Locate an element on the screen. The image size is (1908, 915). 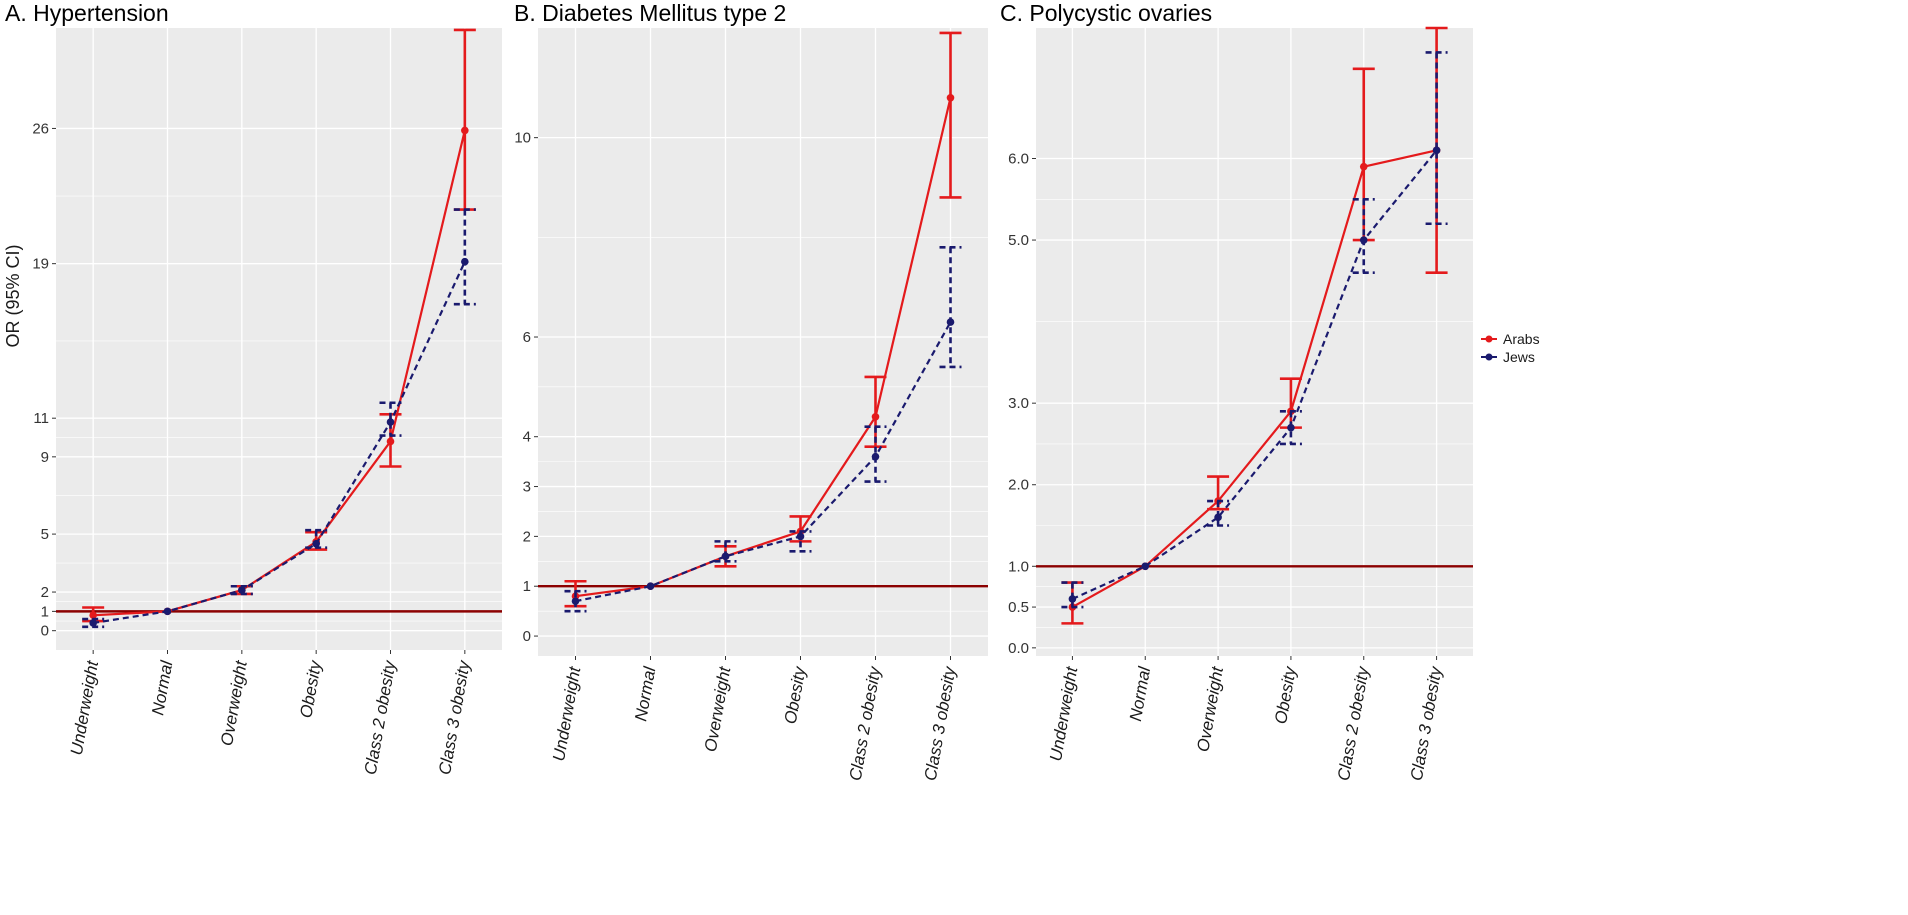
y-axis-label: OR (95% CI) is located at coordinates (13, 295).